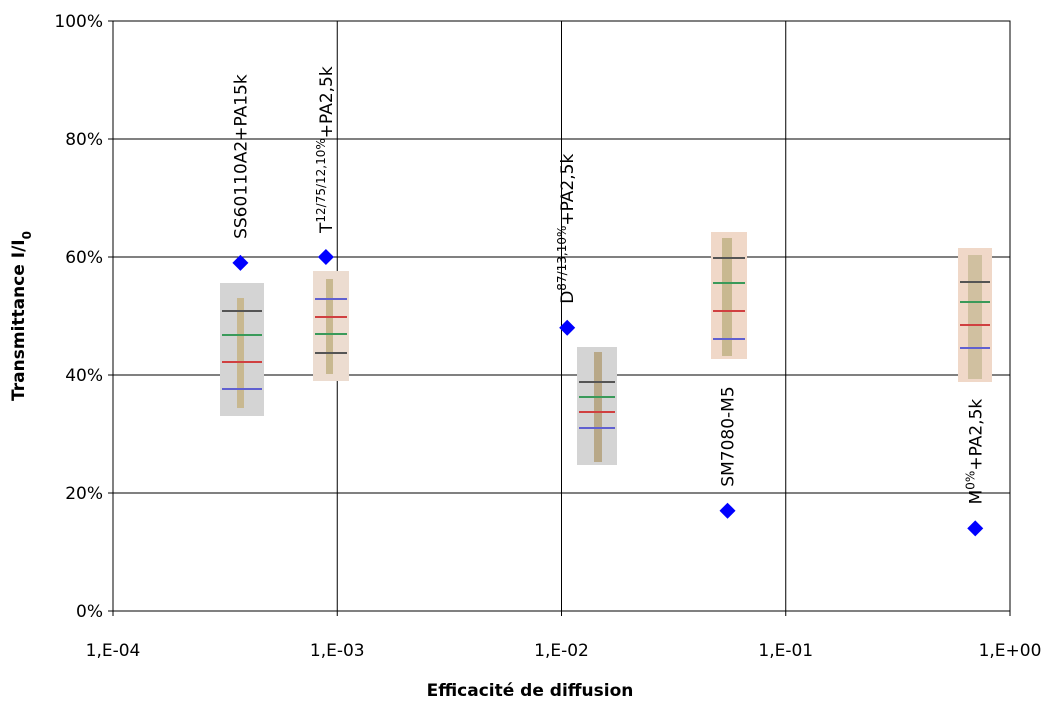 This screenshot has width=1052, height=704. Describe the element at coordinates (321, 180) in the screenshot. I see `point-label-sup: 12/75/12,10%` at that location.